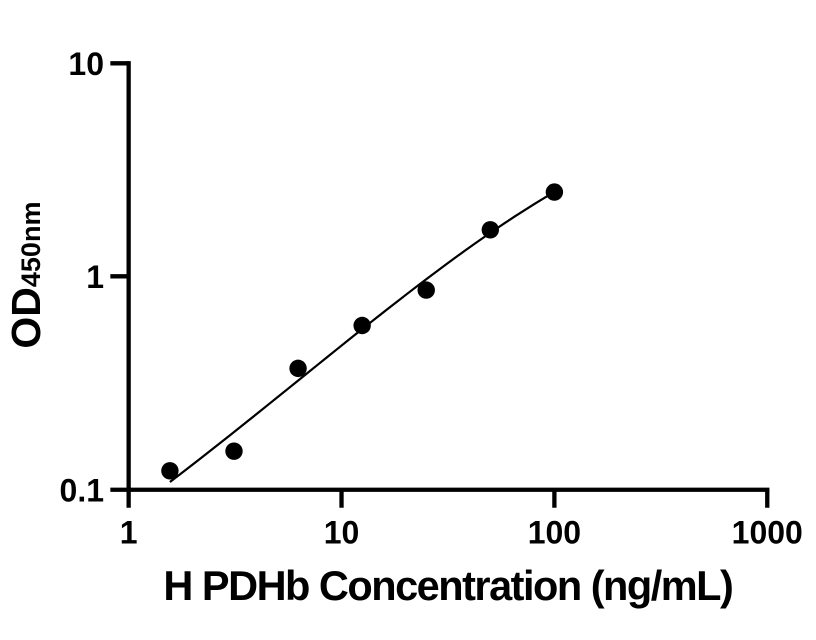 The height and width of the screenshot is (640, 816). I want to click on svg-text: H PDHb Concentration (ng/mL), so click(447, 585).